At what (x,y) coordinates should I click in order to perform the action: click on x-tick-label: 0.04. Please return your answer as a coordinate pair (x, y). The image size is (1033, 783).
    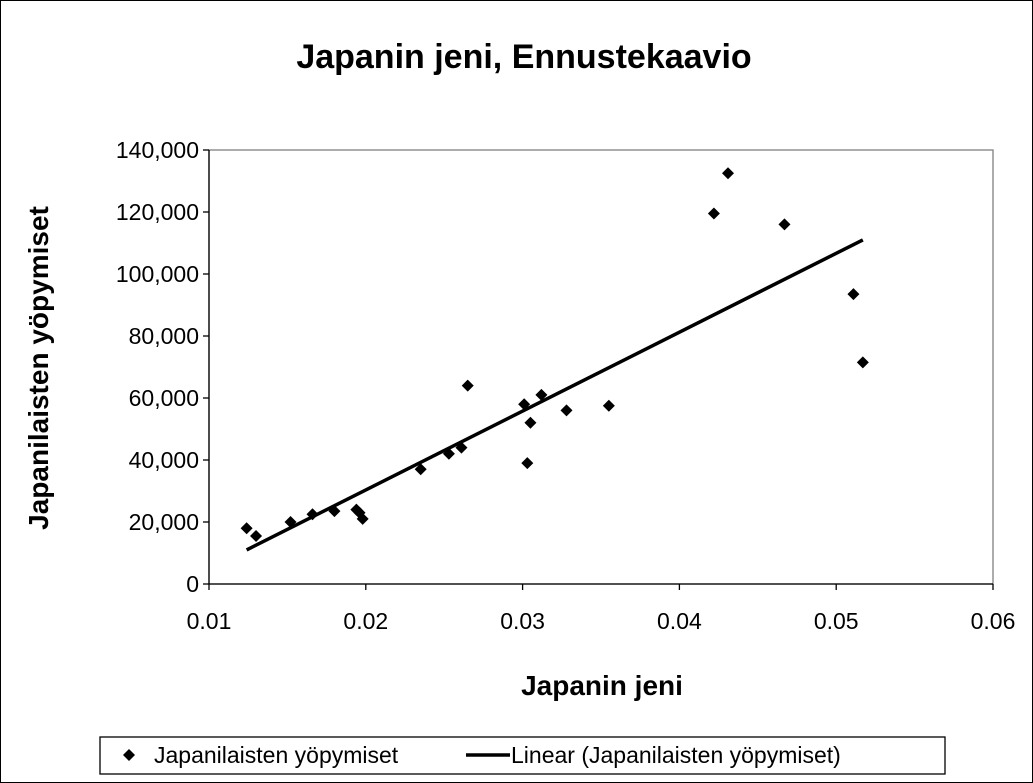
    Looking at the image, I should click on (679, 621).